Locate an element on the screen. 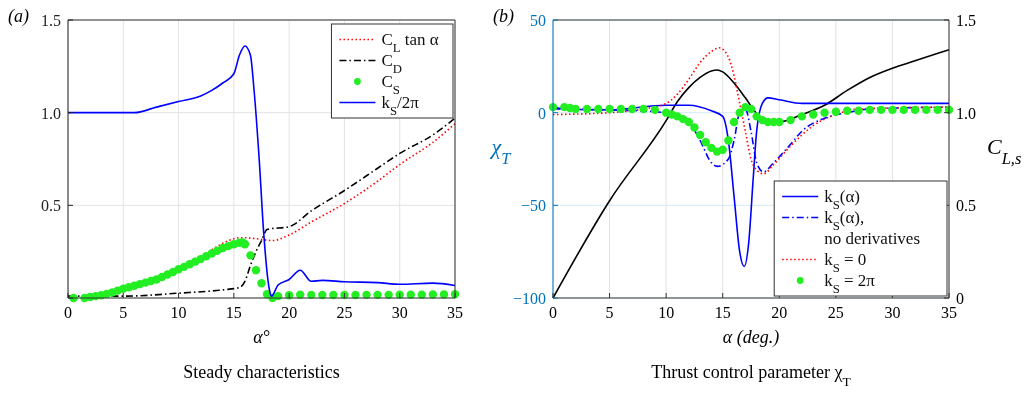 This screenshot has height=400, width=1033. y2-tick-label: 0 is located at coordinates (960, 298).